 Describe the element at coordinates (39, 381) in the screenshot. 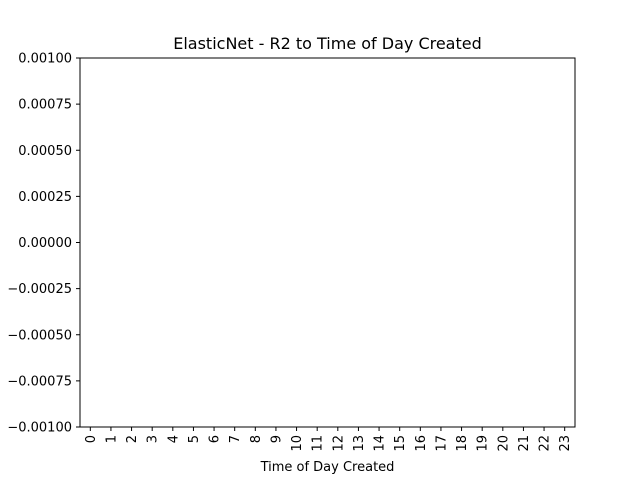

I see `y-tick-label: −0.00075` at that location.